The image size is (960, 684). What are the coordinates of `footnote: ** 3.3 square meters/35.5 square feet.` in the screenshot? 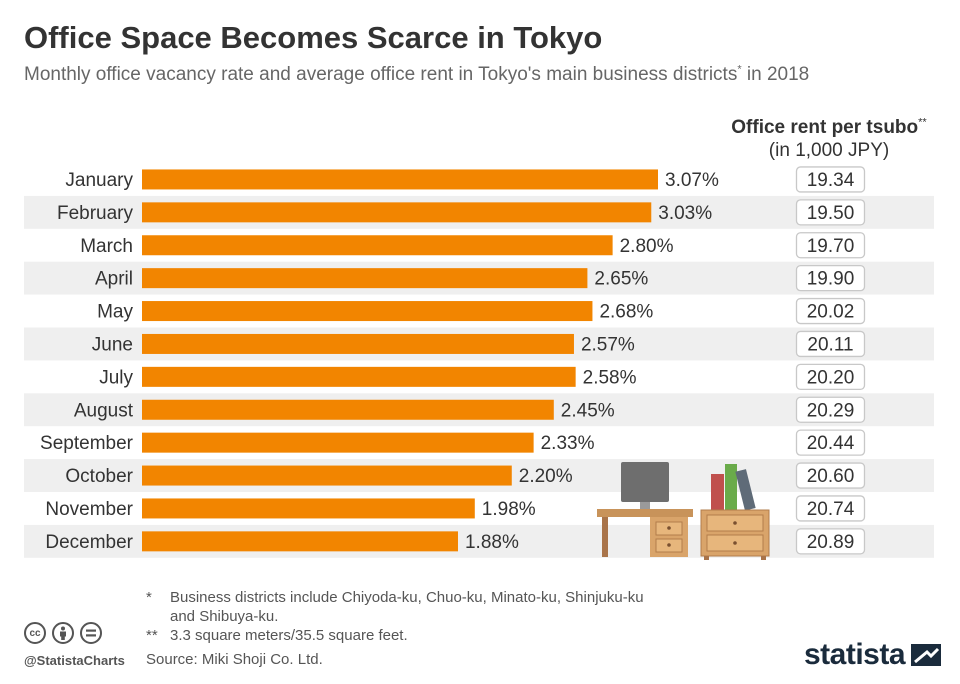 It's located at (406, 635).